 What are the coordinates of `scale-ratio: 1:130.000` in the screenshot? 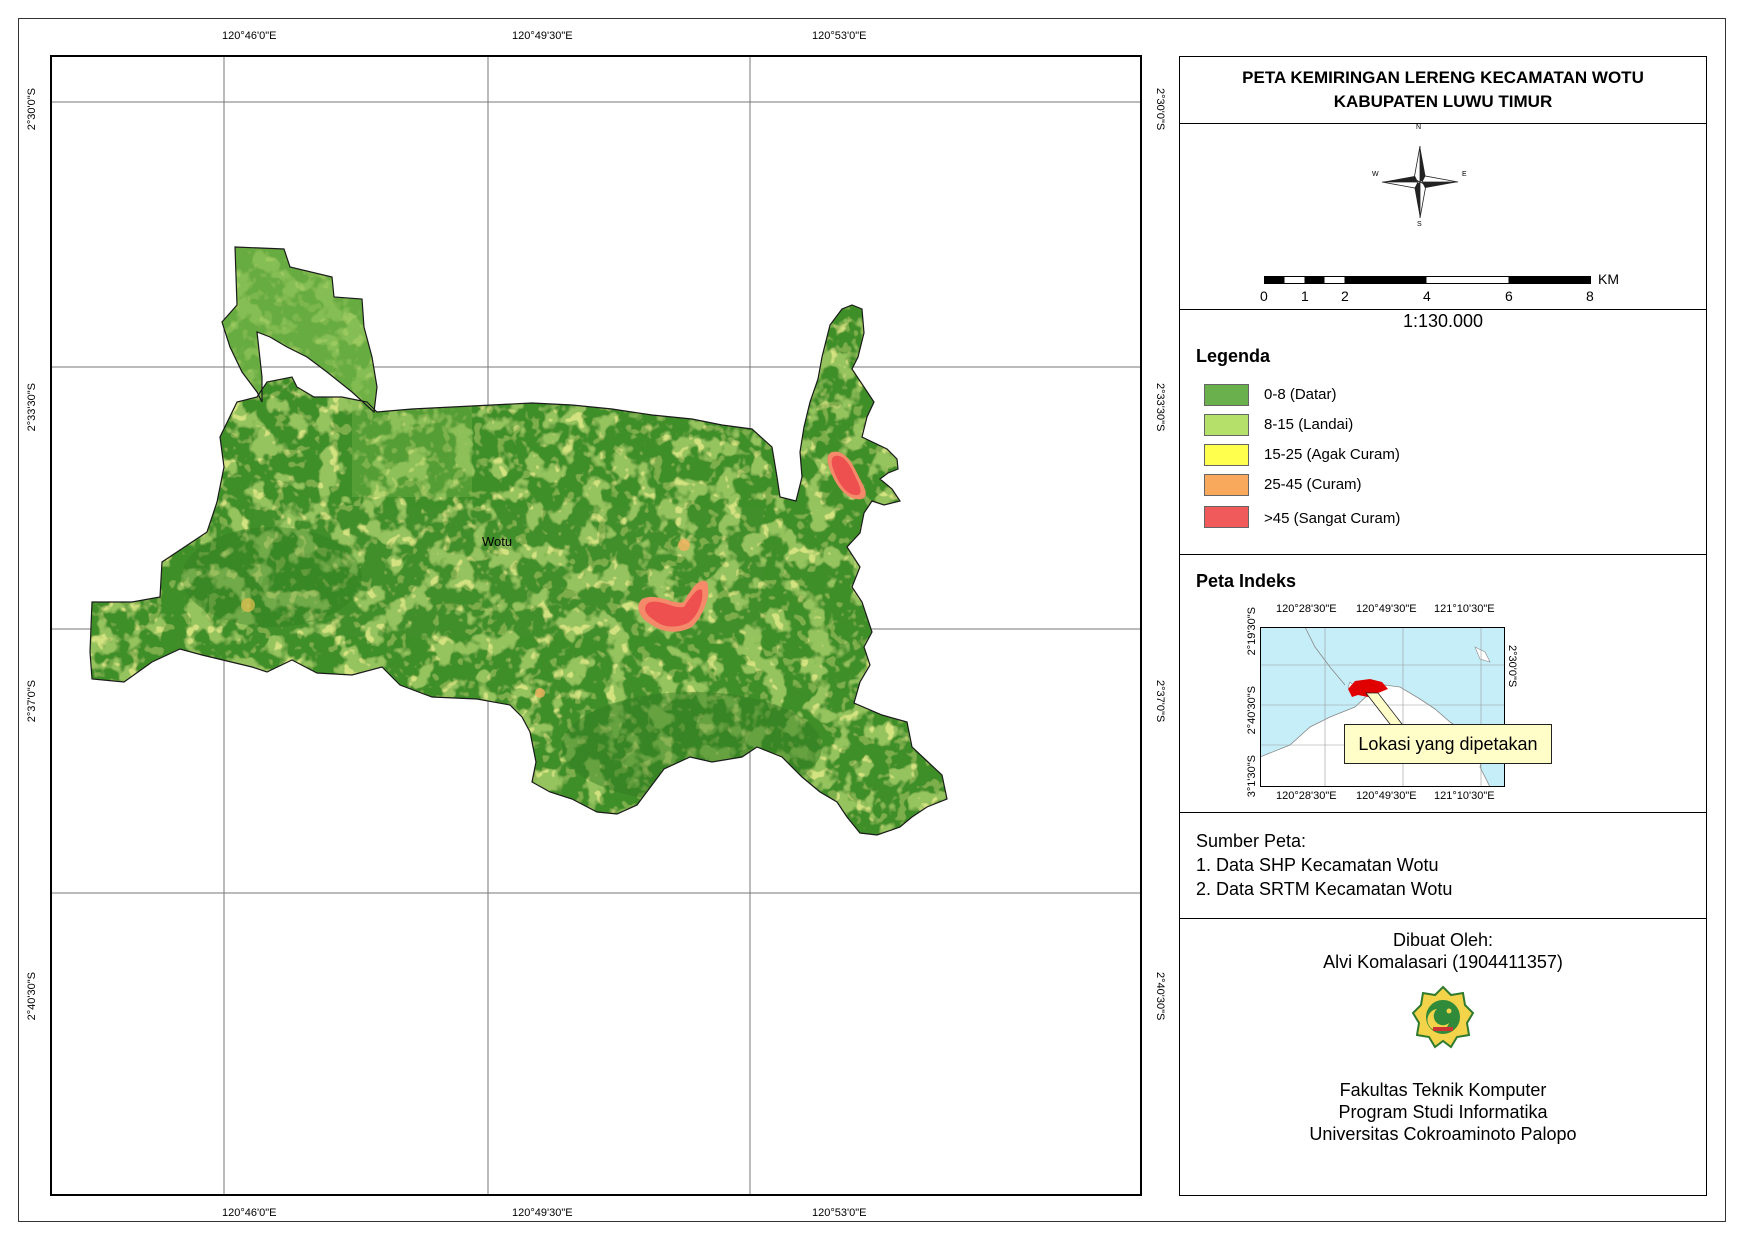 It's located at (1443, 321).